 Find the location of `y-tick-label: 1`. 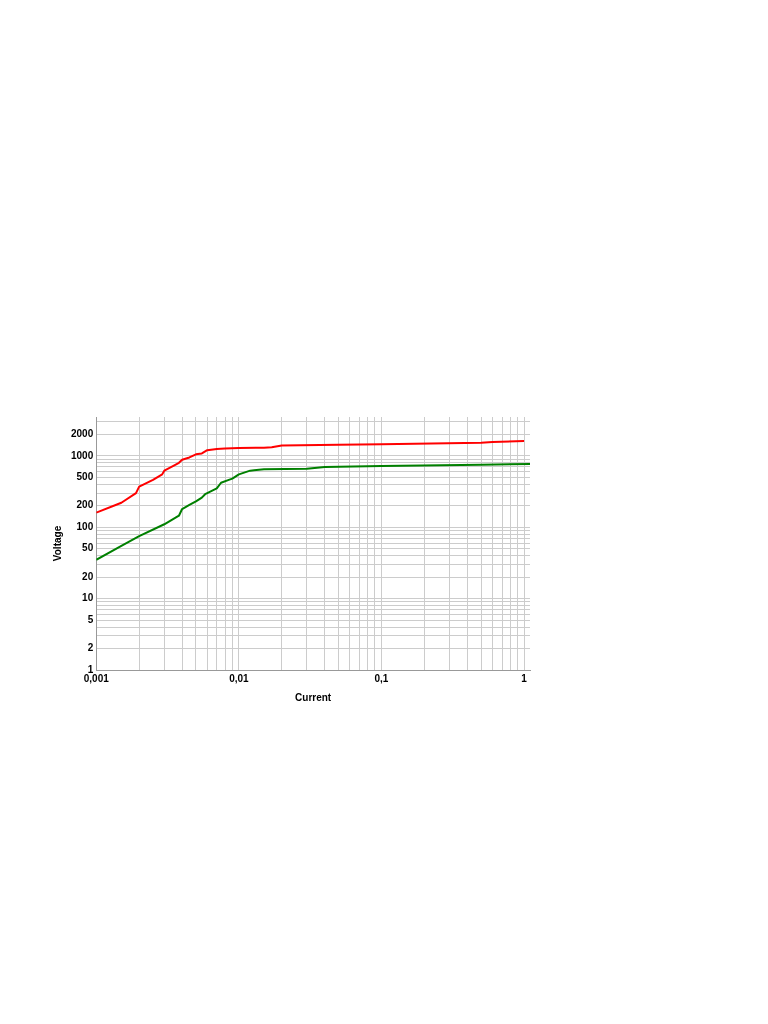

y-tick-label: 1 is located at coordinates (90, 669).